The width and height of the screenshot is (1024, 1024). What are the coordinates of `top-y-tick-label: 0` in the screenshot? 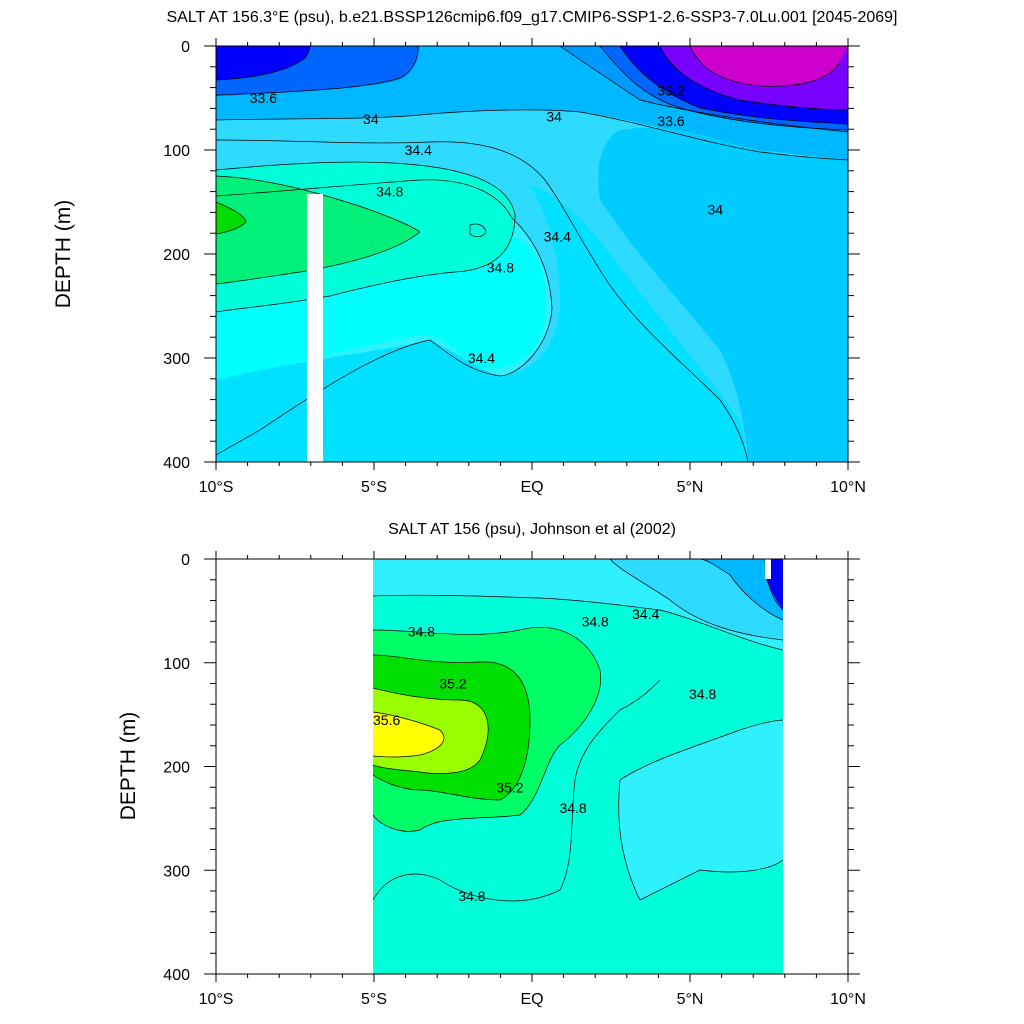 It's located at (185, 47).